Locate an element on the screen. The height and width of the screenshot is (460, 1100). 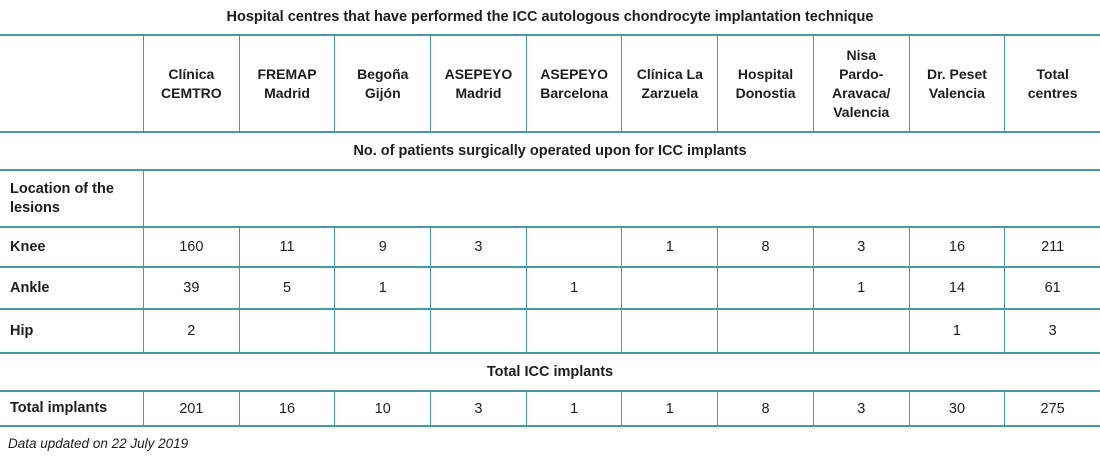
data-cell: 9 is located at coordinates (382, 247).